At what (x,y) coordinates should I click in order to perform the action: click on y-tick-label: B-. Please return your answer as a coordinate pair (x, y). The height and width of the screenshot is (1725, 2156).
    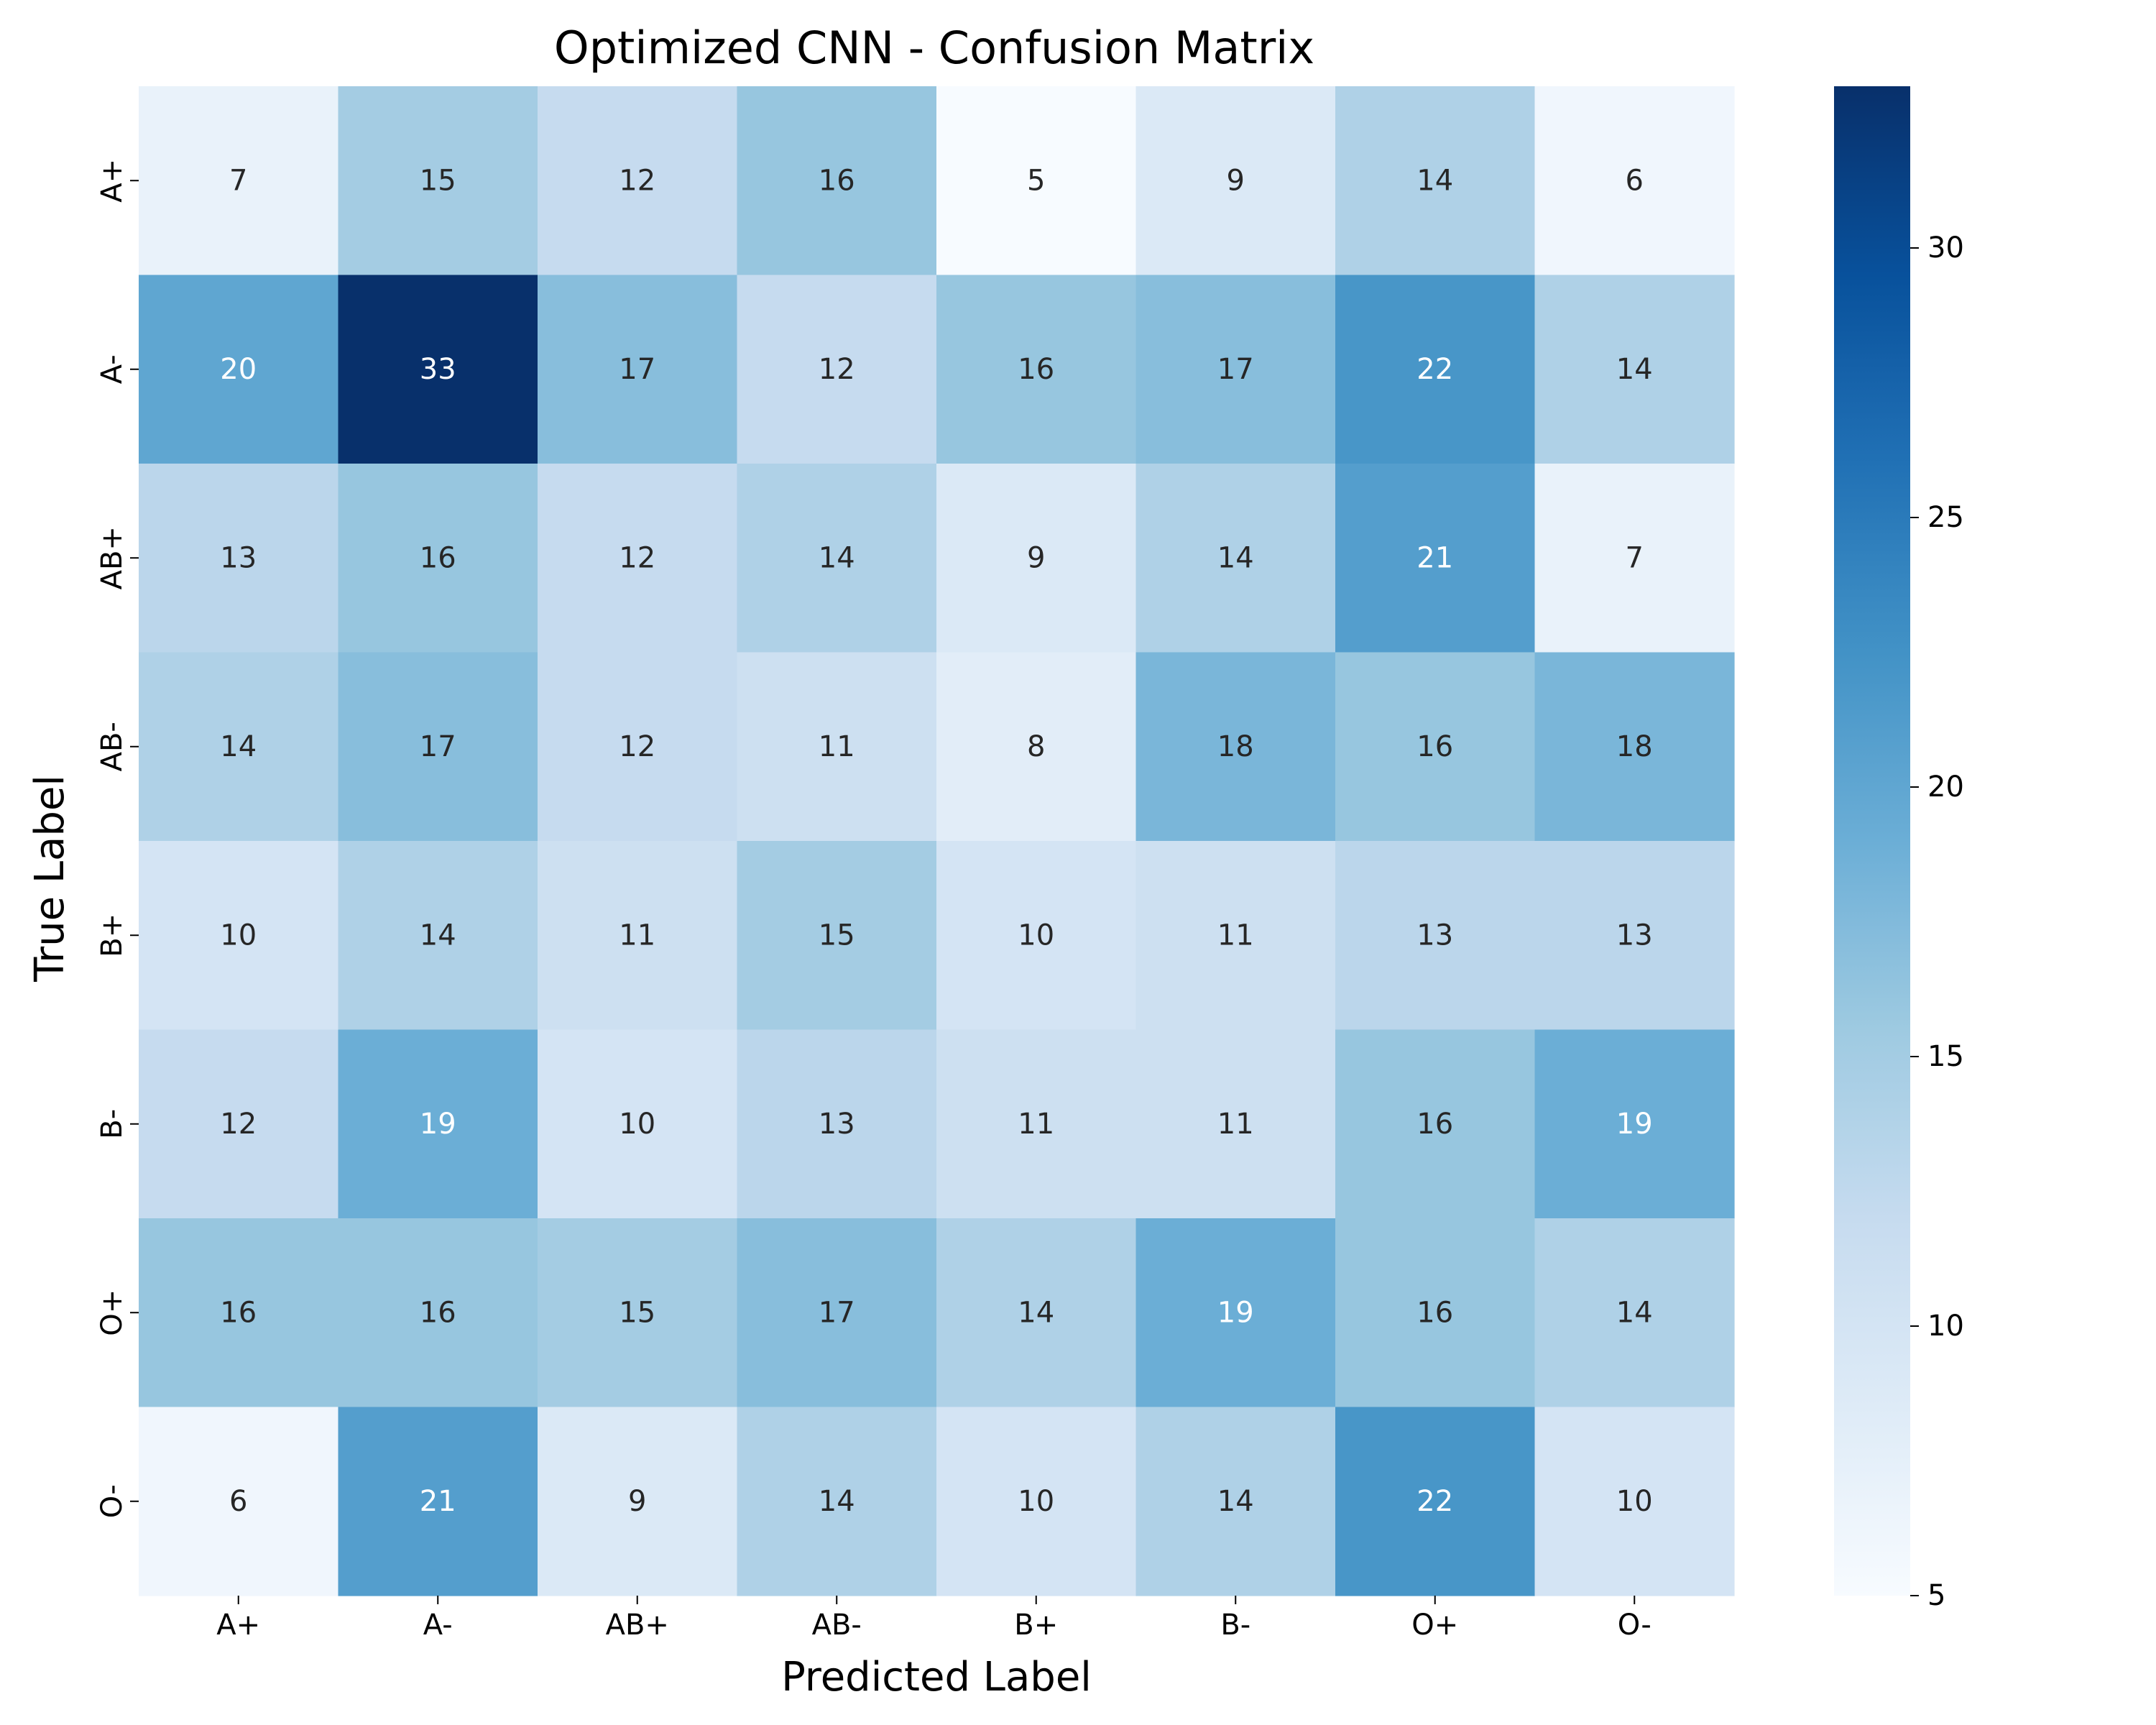
    Looking at the image, I should click on (113, 1124).